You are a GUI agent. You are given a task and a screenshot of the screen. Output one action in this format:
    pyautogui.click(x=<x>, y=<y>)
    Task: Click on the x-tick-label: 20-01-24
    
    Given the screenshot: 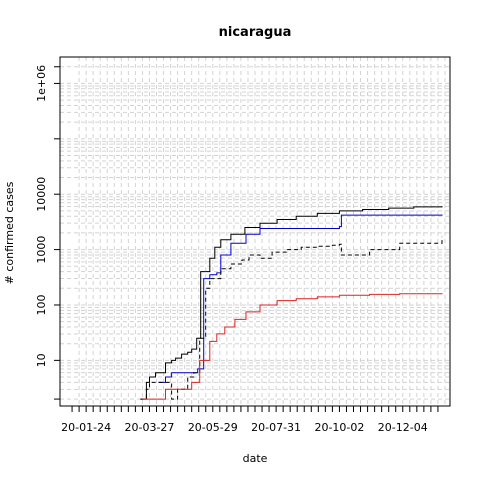 What is the action you would take?
    pyautogui.click(x=86, y=427)
    